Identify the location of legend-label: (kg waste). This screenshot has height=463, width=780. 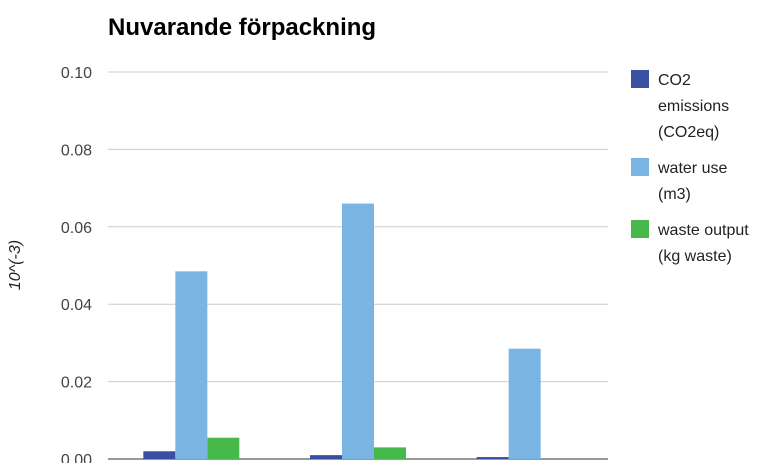
(695, 256).